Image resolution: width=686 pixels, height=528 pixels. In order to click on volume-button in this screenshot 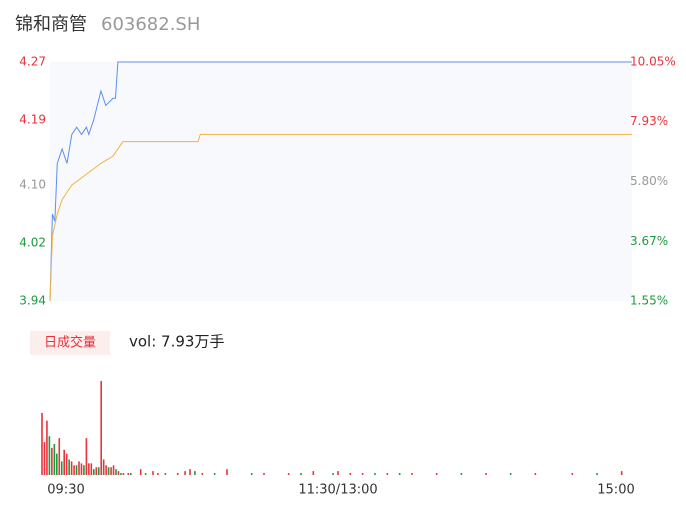, I will do `click(70, 343)`.